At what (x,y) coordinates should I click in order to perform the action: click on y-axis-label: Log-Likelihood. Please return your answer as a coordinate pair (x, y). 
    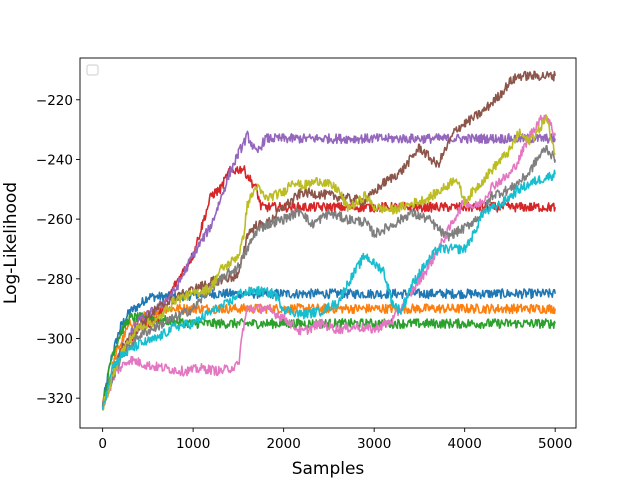
    Looking at the image, I should click on (11, 243).